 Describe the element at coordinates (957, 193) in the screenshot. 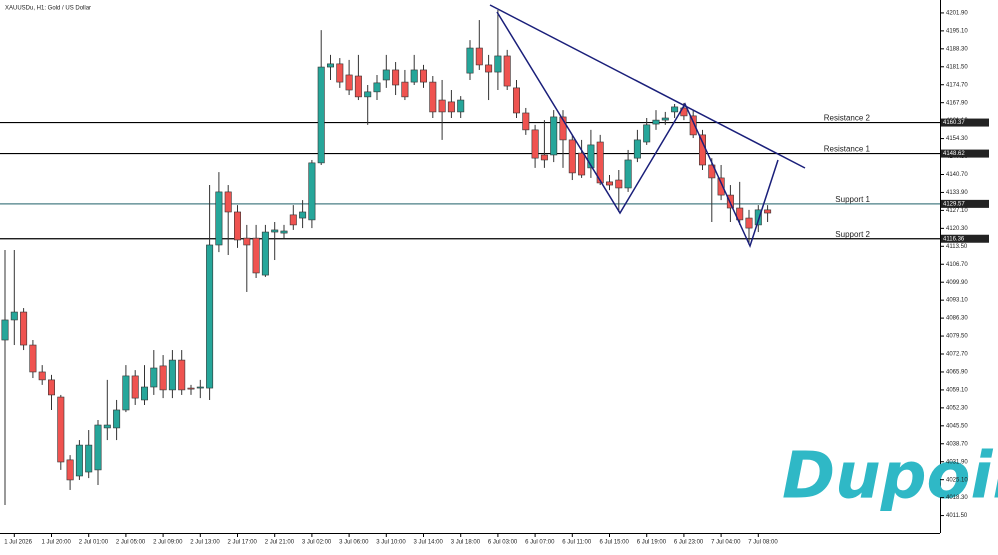

I see `y-tick-label: 4133.90` at that location.